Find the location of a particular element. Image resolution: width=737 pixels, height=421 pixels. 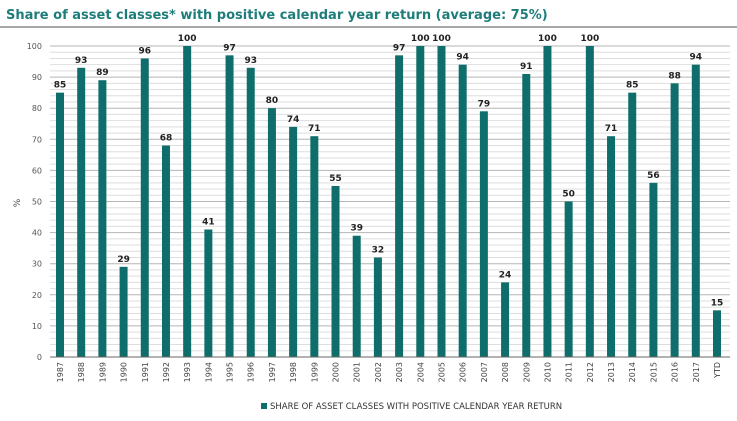

x-tick-label: 1989 is located at coordinates (102, 372).